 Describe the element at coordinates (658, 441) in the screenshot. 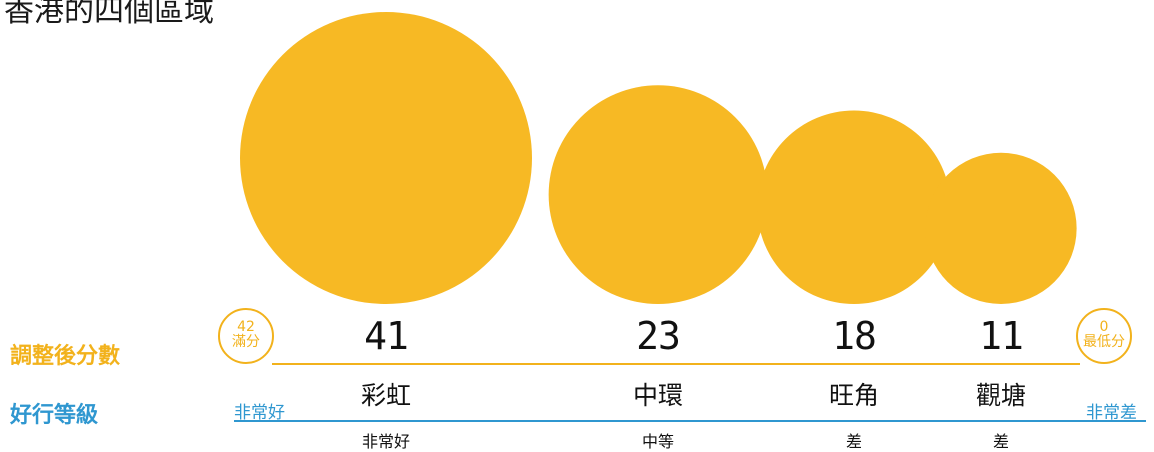

I see `rating-label-1: 中等` at that location.